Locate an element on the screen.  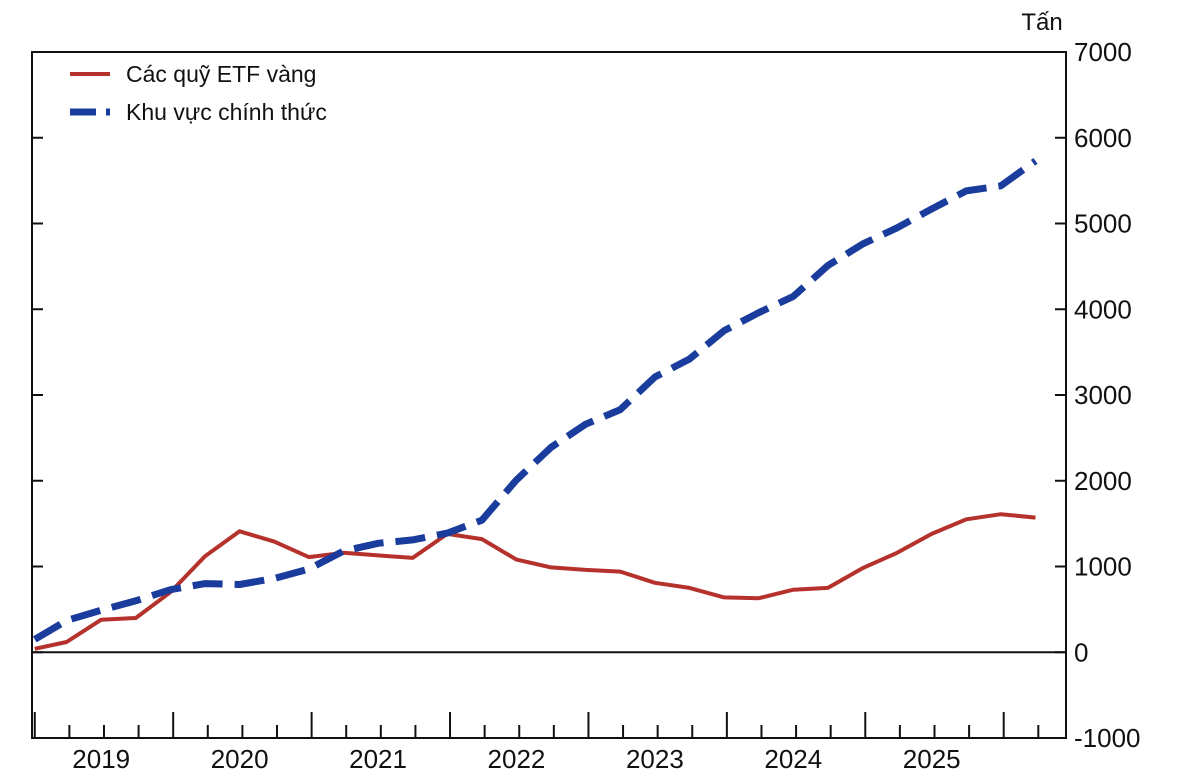
legend-label-1: Khu vực chính thức is located at coordinates (226, 112).